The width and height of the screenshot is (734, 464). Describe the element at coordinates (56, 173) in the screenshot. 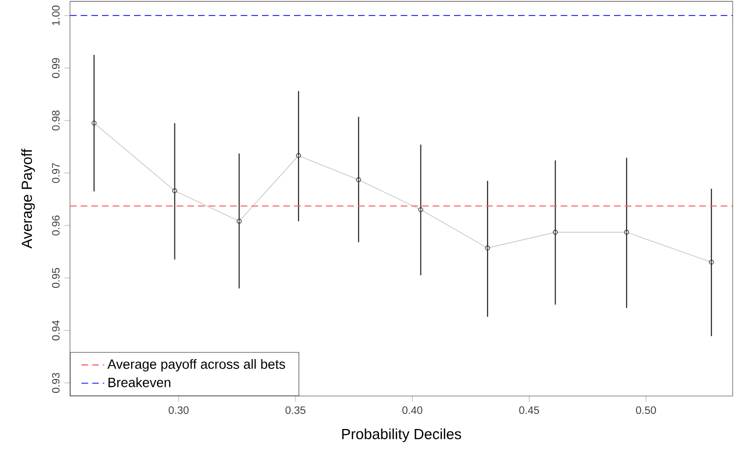

I see `y-tick-label: 0.97` at that location.